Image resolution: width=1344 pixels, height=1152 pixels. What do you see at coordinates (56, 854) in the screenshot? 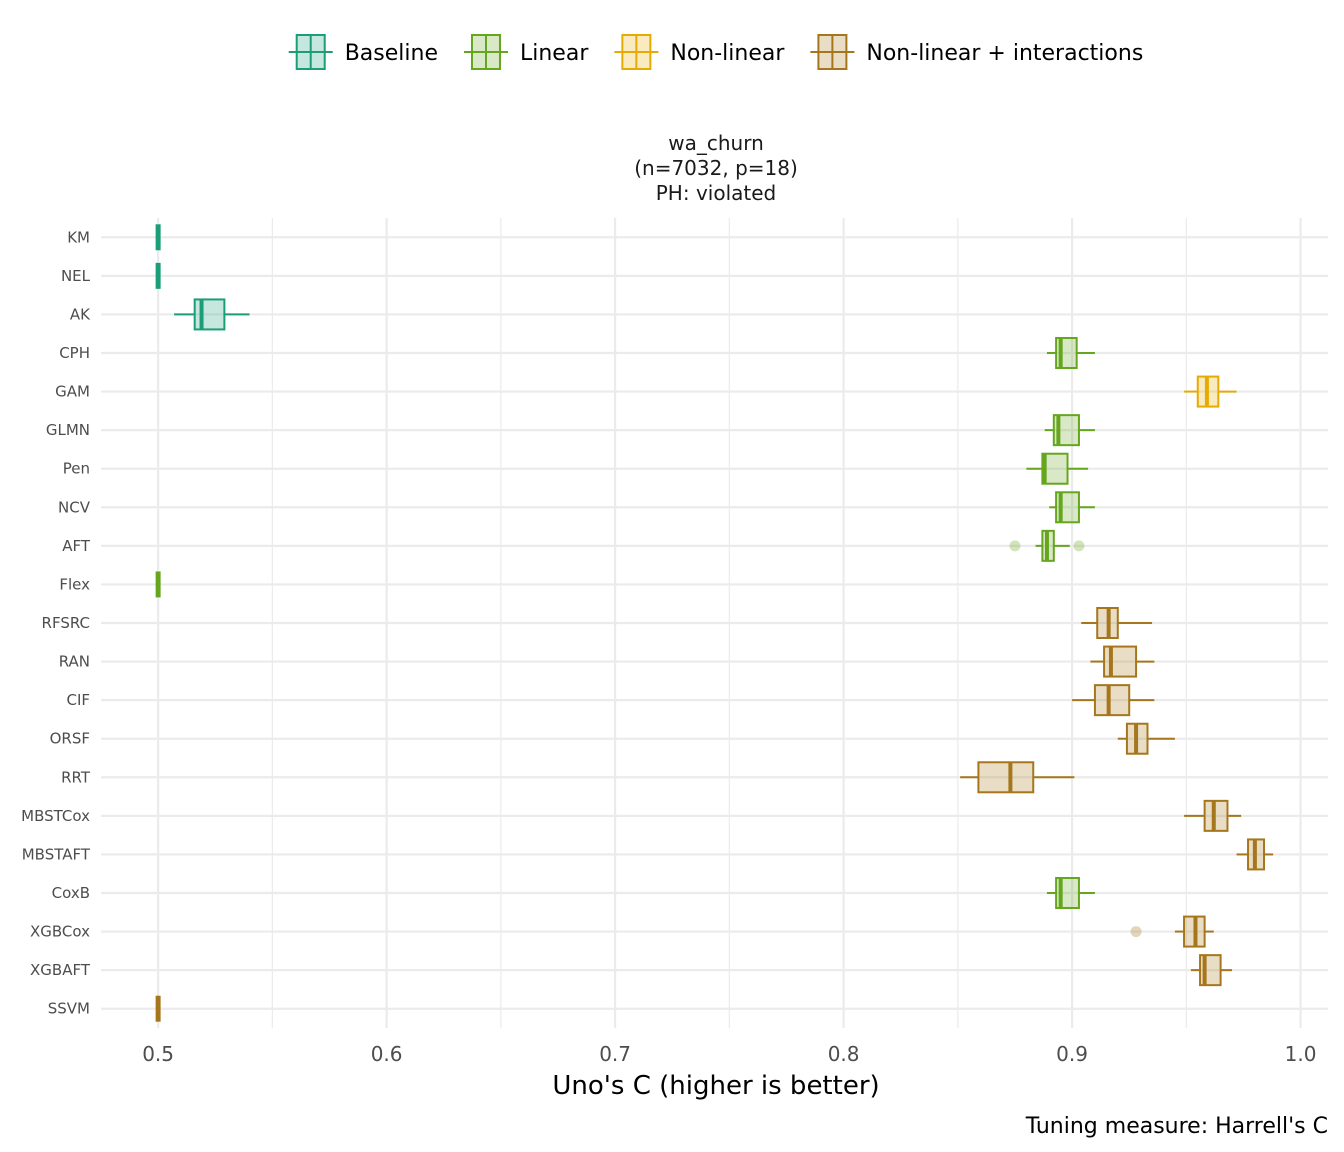
I see `y-tick-label-mbstaft: MBSTAFT` at bounding box center [56, 854].